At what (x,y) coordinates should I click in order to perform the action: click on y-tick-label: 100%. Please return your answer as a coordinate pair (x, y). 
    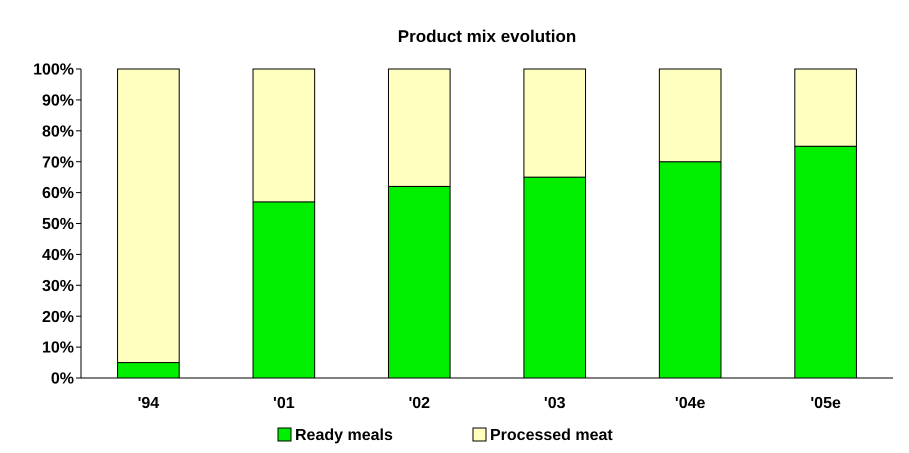
    Looking at the image, I should click on (53, 70).